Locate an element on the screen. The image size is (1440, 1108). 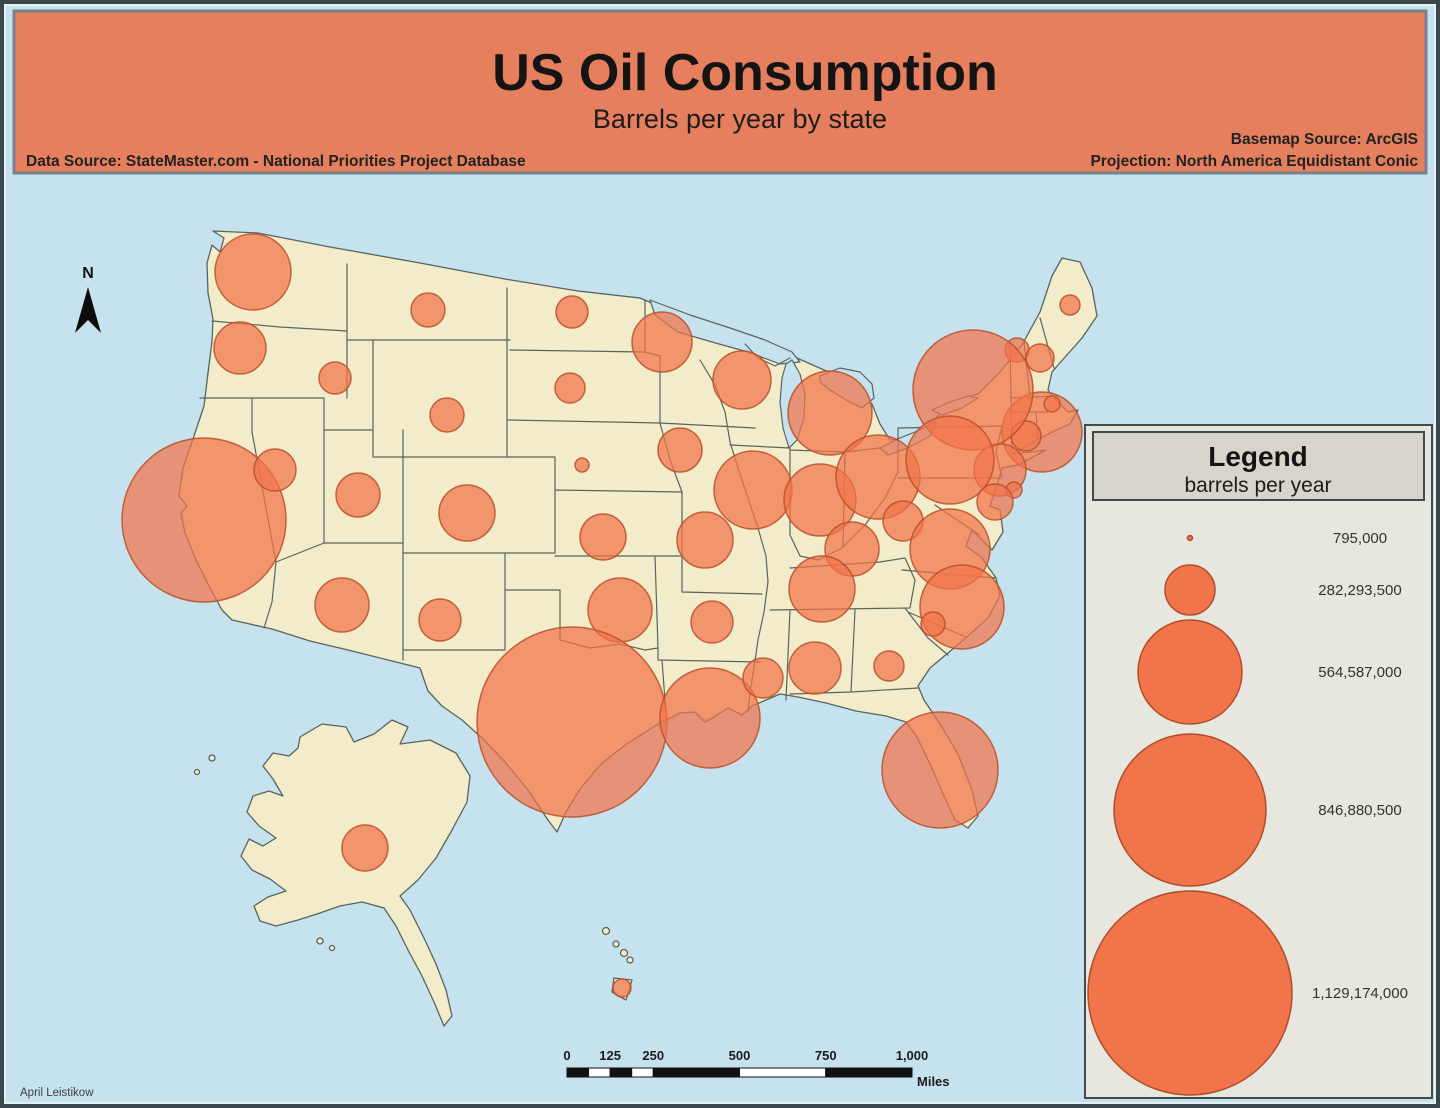
legend-value: 1,129,174,000 is located at coordinates (1360, 993).